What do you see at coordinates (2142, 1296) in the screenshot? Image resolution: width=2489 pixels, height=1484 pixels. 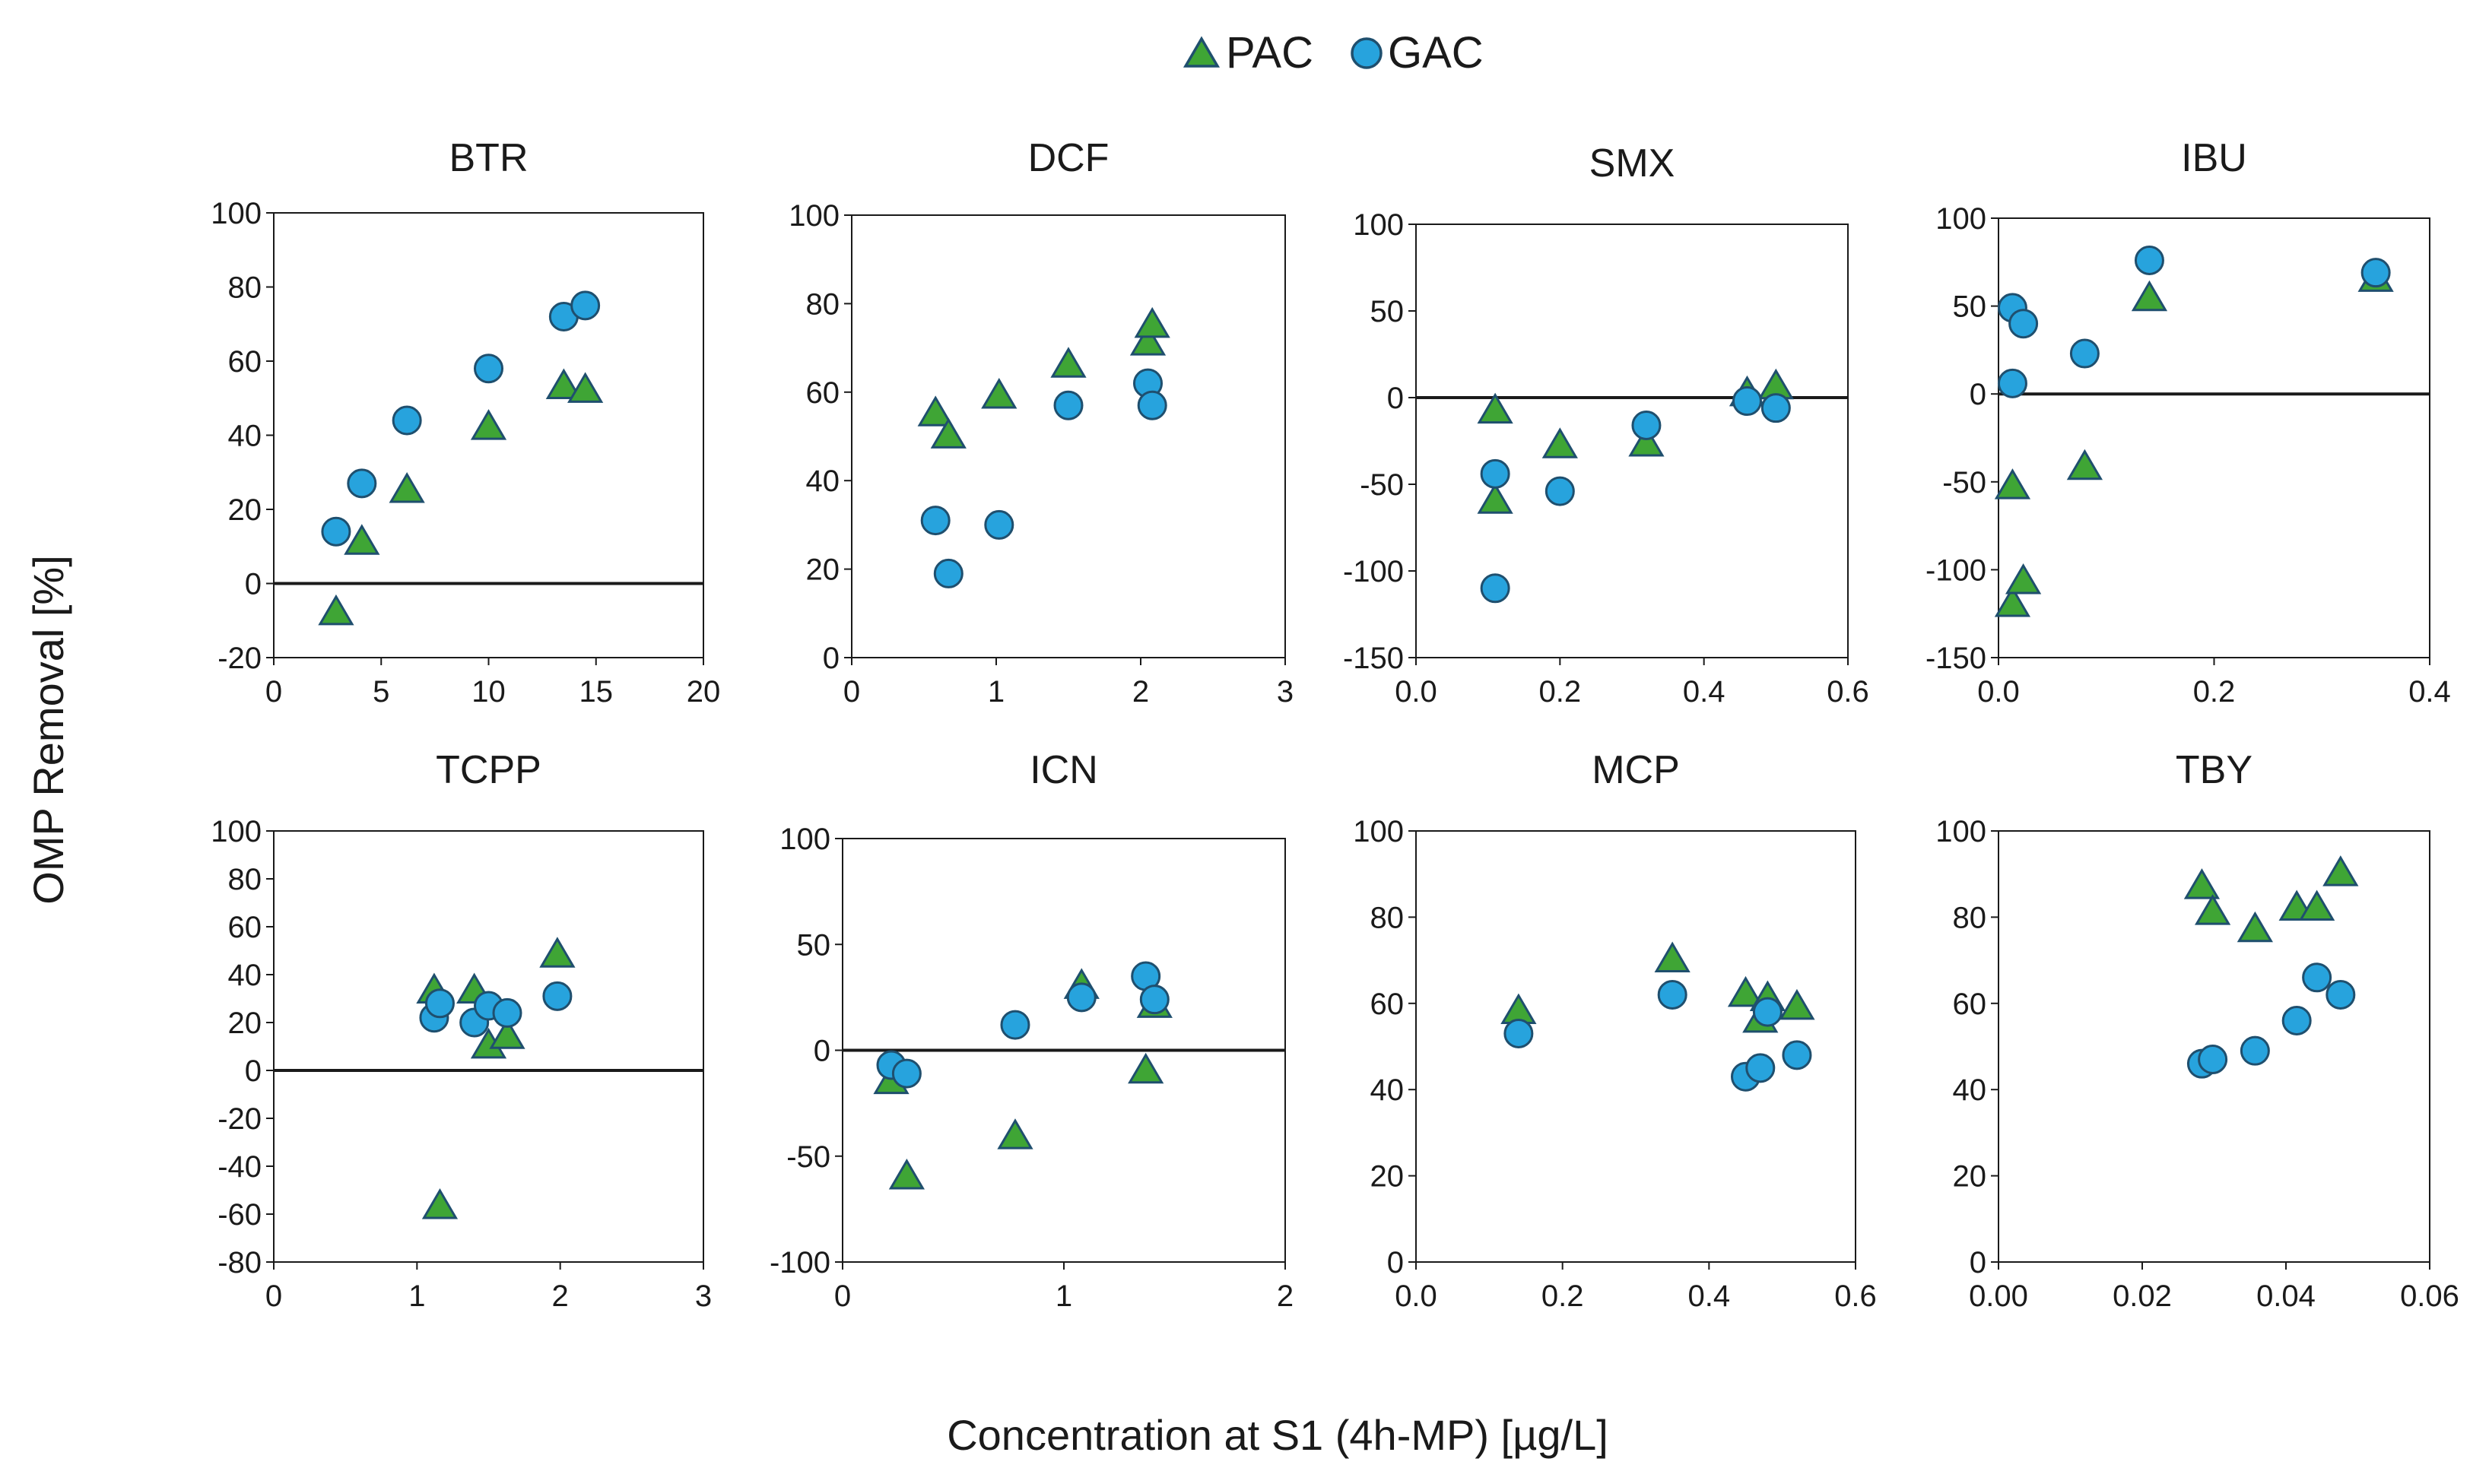 I see `x-tick-label: 0.02` at bounding box center [2142, 1296].